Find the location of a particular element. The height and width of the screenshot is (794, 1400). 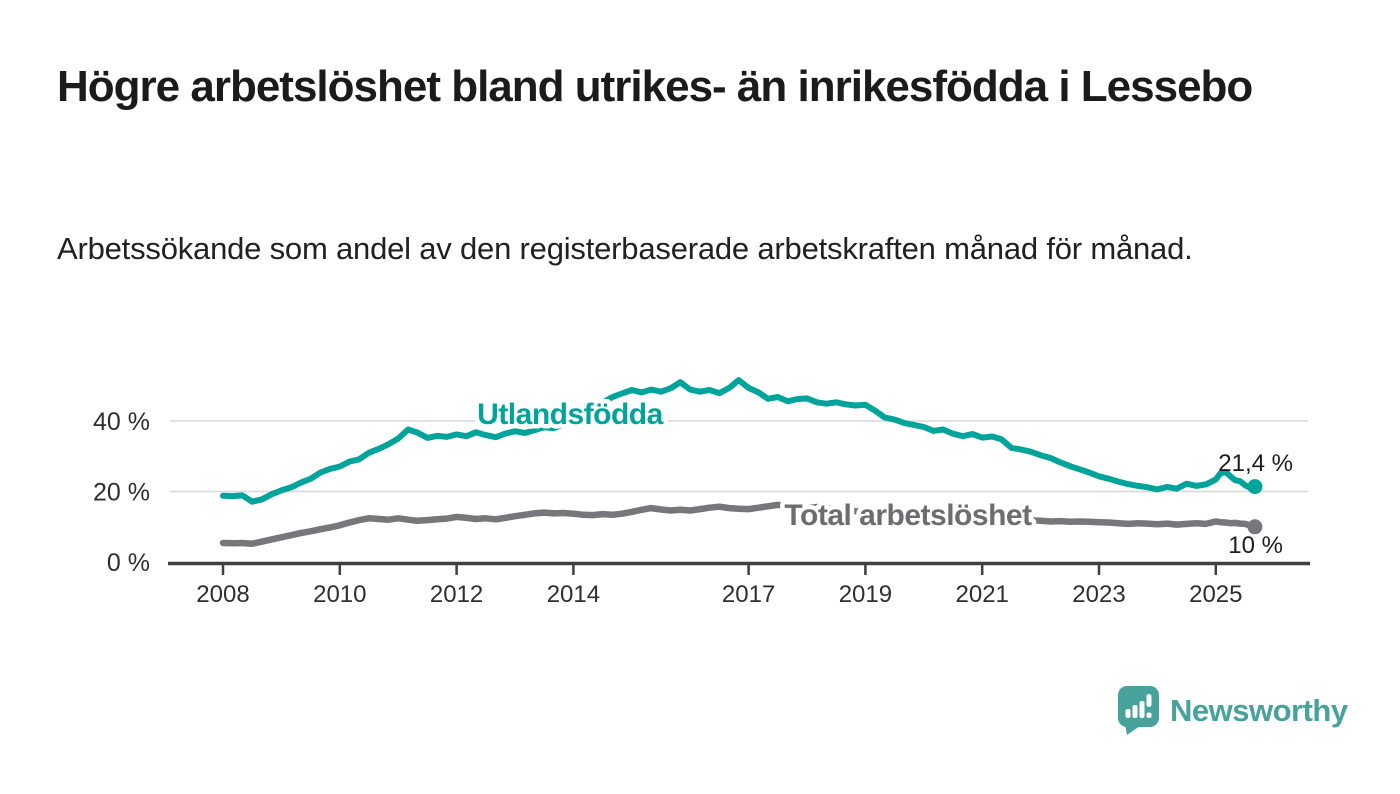

x-tick-label-2019: 2019 is located at coordinates (865, 594).